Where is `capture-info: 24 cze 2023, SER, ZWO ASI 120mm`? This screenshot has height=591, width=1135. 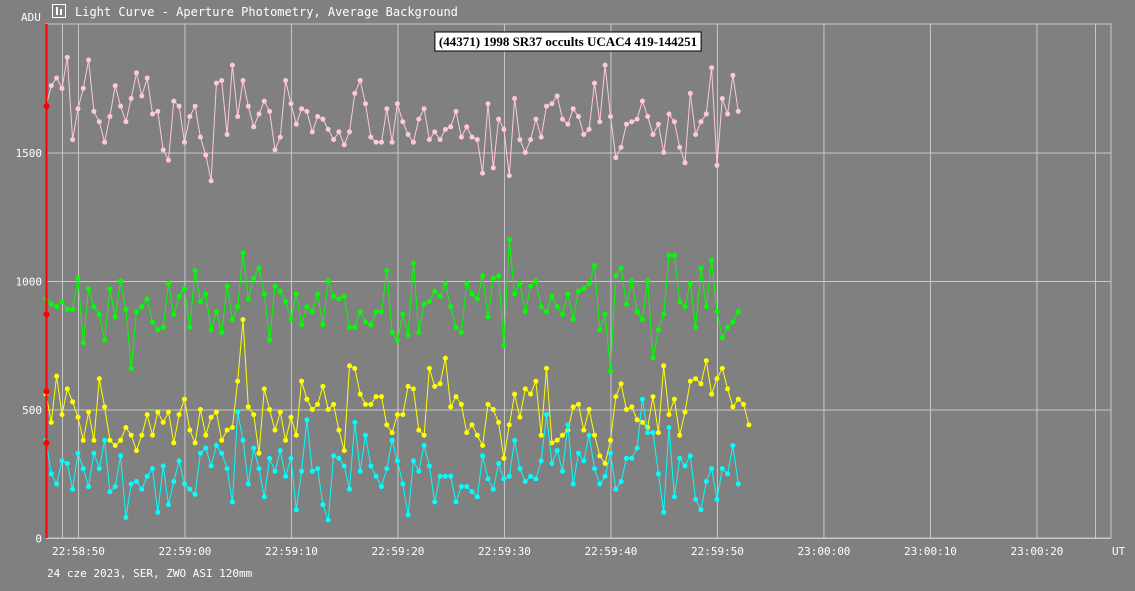 capture-info: 24 cze 2023, SER, ZWO ASI 120mm is located at coordinates (150, 573).